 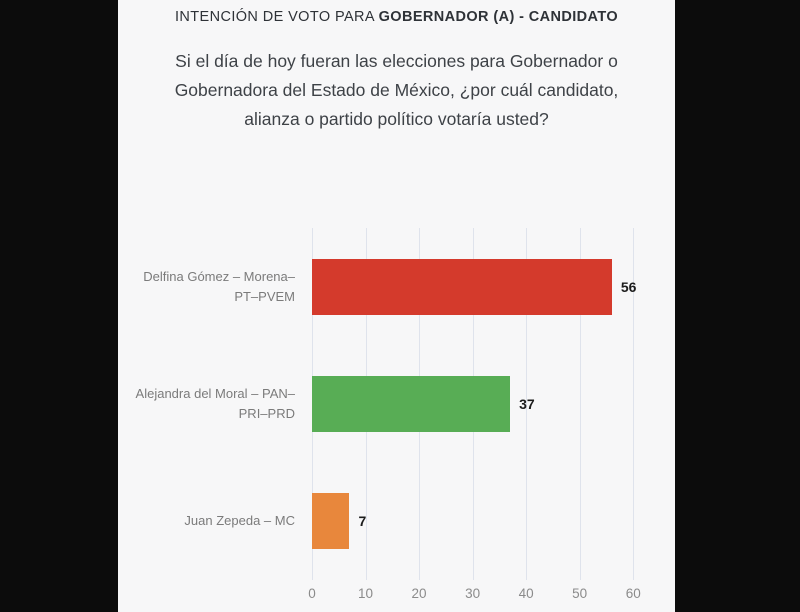 I want to click on x-axis-tick-label: 10, so click(x=366, y=593).